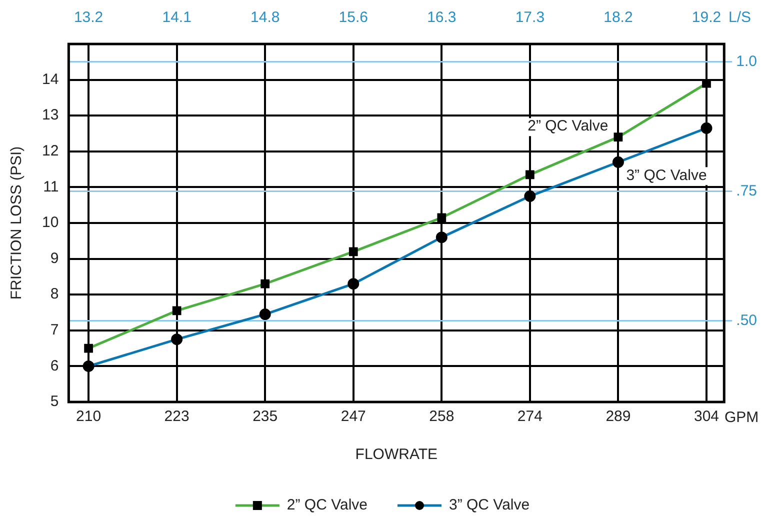 Image resolution: width=767 pixels, height=523 pixels. What do you see at coordinates (177, 417) in the screenshot?
I see `x-tick-label: 223` at bounding box center [177, 417].